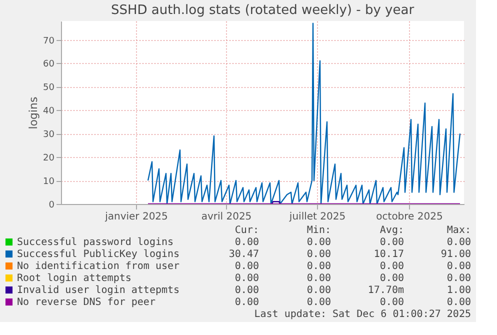 The height and width of the screenshot is (335, 497). I want to click on x-tick-label: octobre 2025, so click(409, 217).